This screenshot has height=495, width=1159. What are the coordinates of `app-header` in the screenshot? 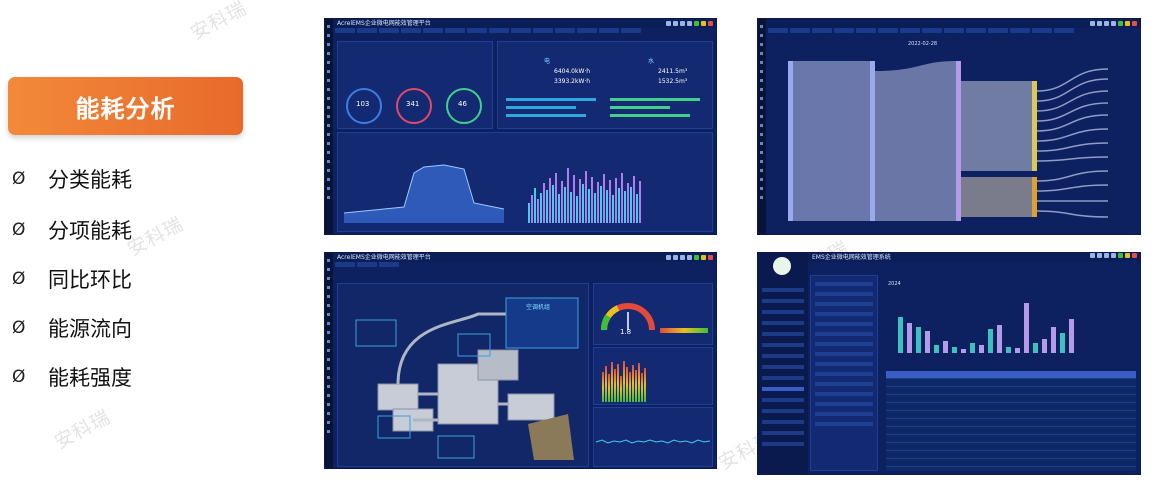 It's located at (953, 23).